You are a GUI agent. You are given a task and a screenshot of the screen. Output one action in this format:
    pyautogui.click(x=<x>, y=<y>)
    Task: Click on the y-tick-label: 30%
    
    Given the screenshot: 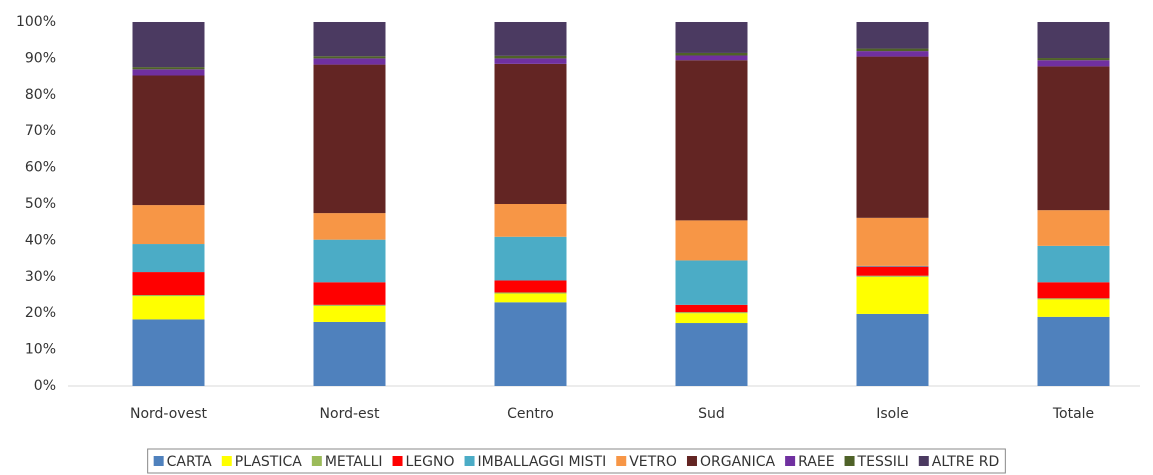 What is the action you would take?
    pyautogui.click(x=40, y=277)
    